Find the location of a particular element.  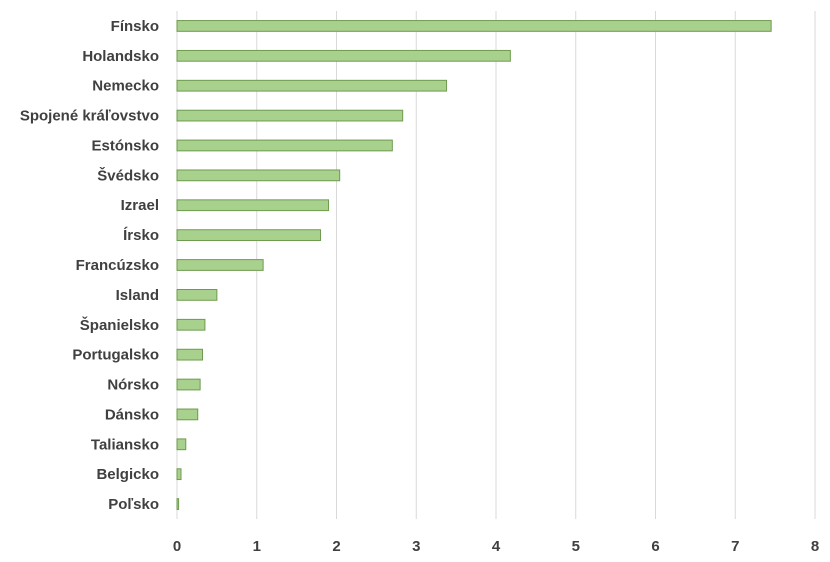

x-axis-tick-labels: 0 1 2 3 4 5 6 7 8 is located at coordinates (496, 546).